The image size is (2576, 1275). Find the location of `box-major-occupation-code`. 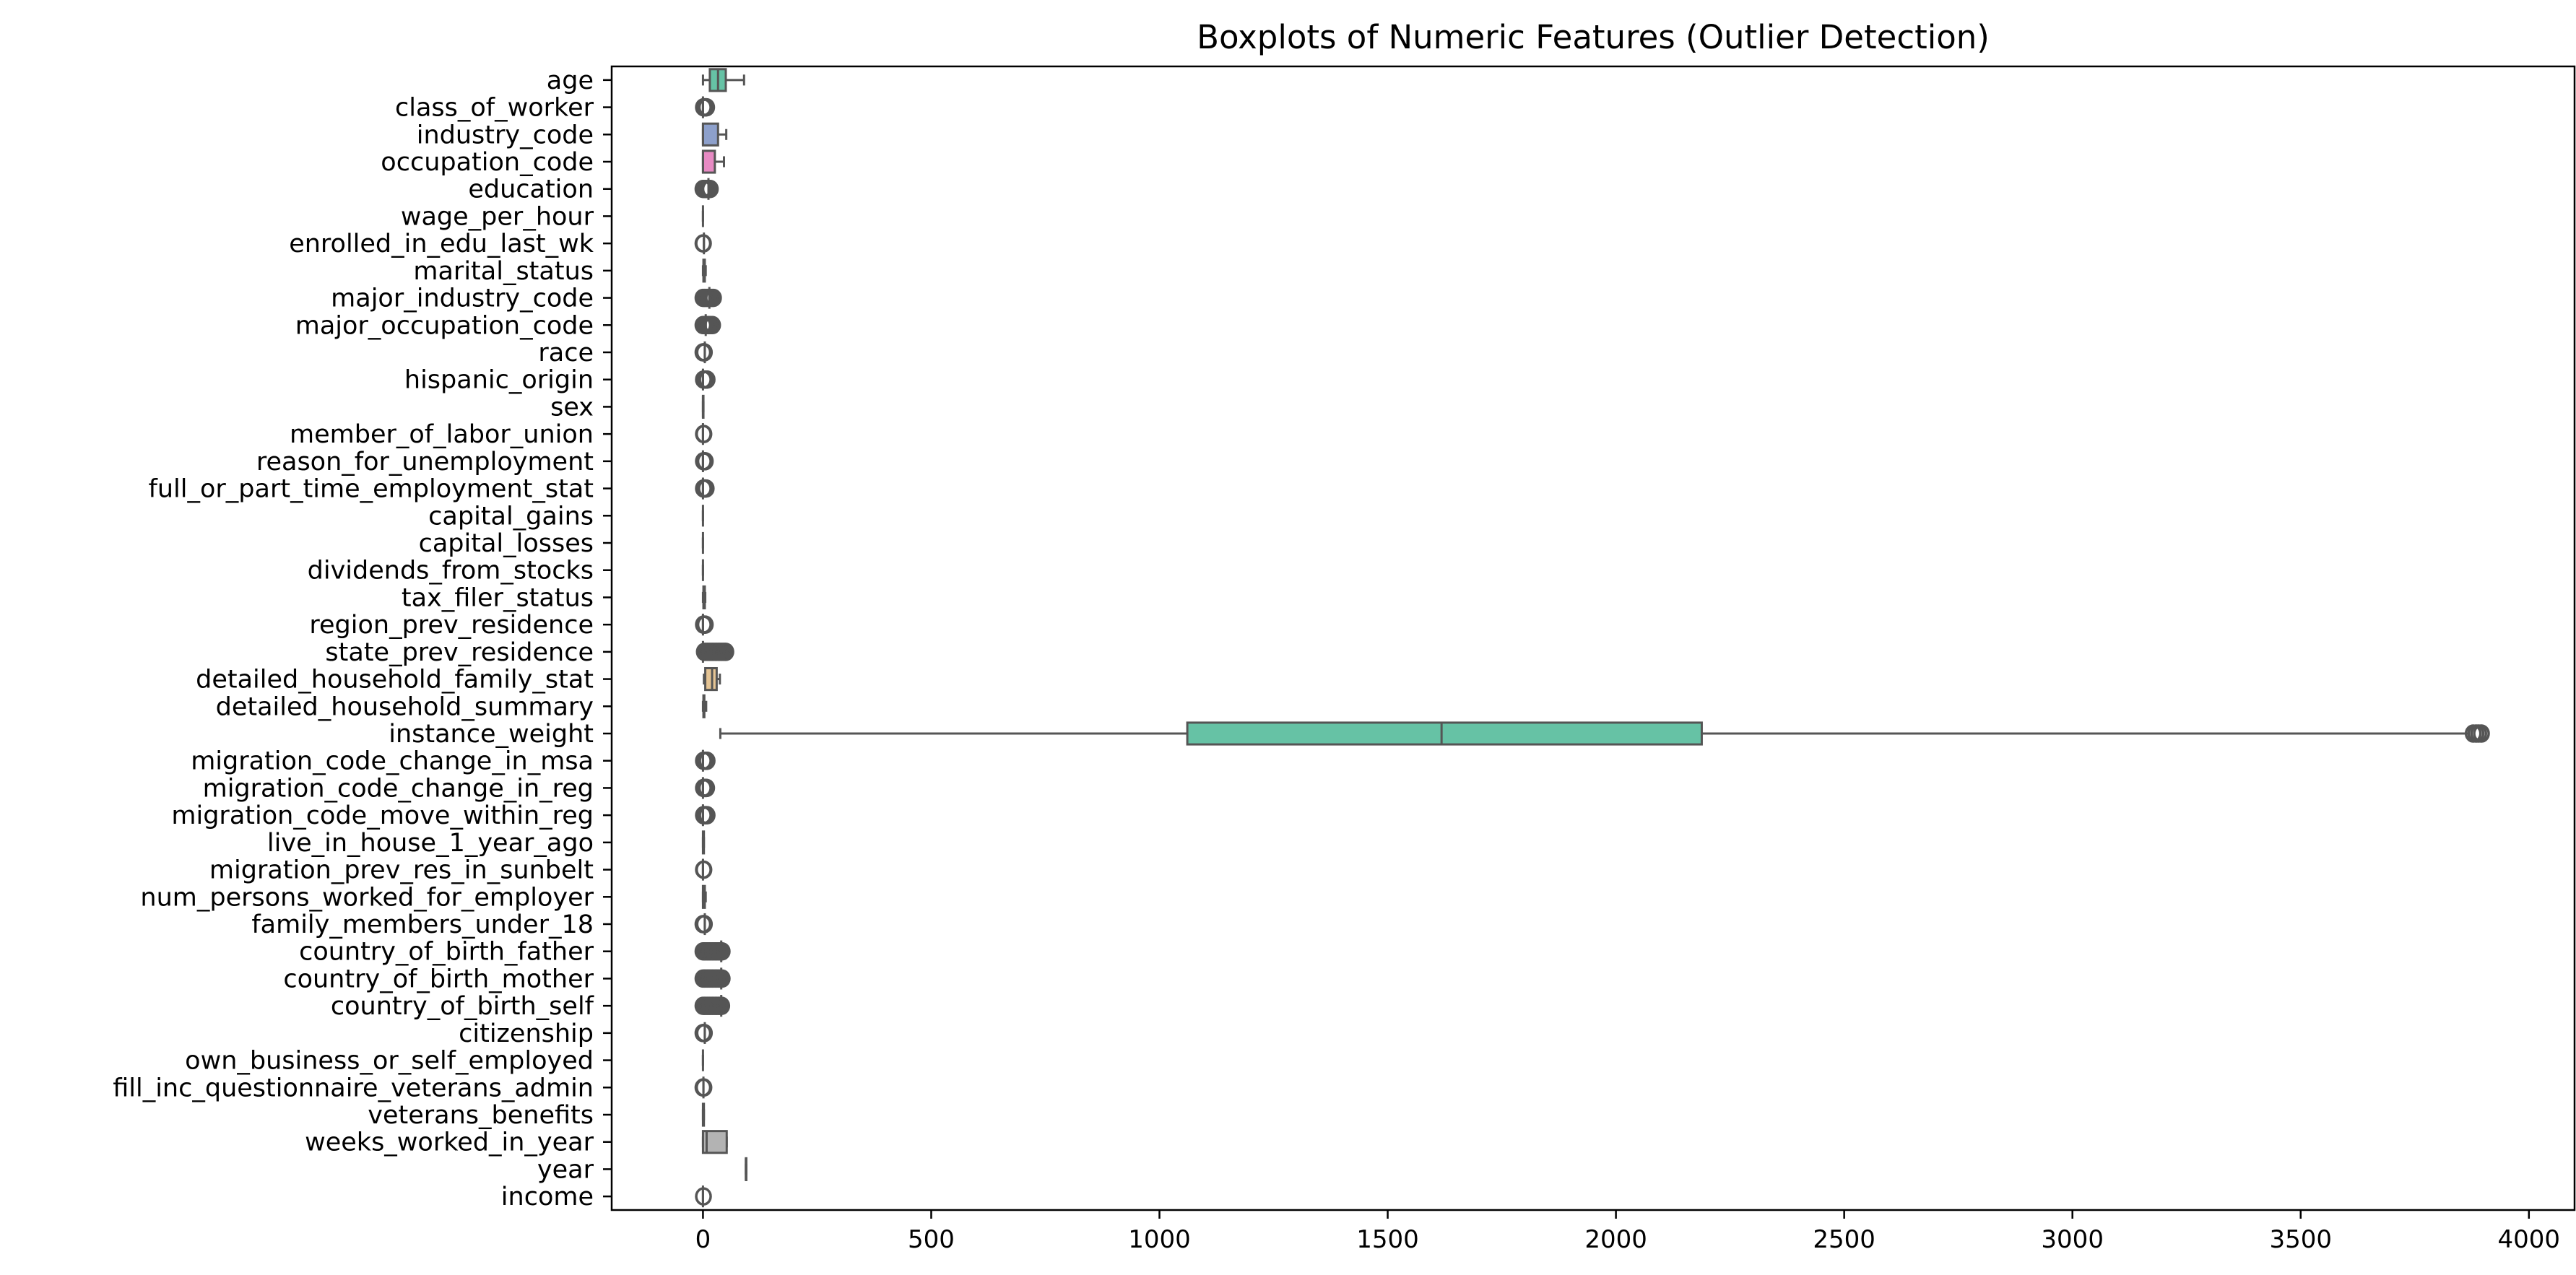

box-major-occupation-code is located at coordinates (707, 325).